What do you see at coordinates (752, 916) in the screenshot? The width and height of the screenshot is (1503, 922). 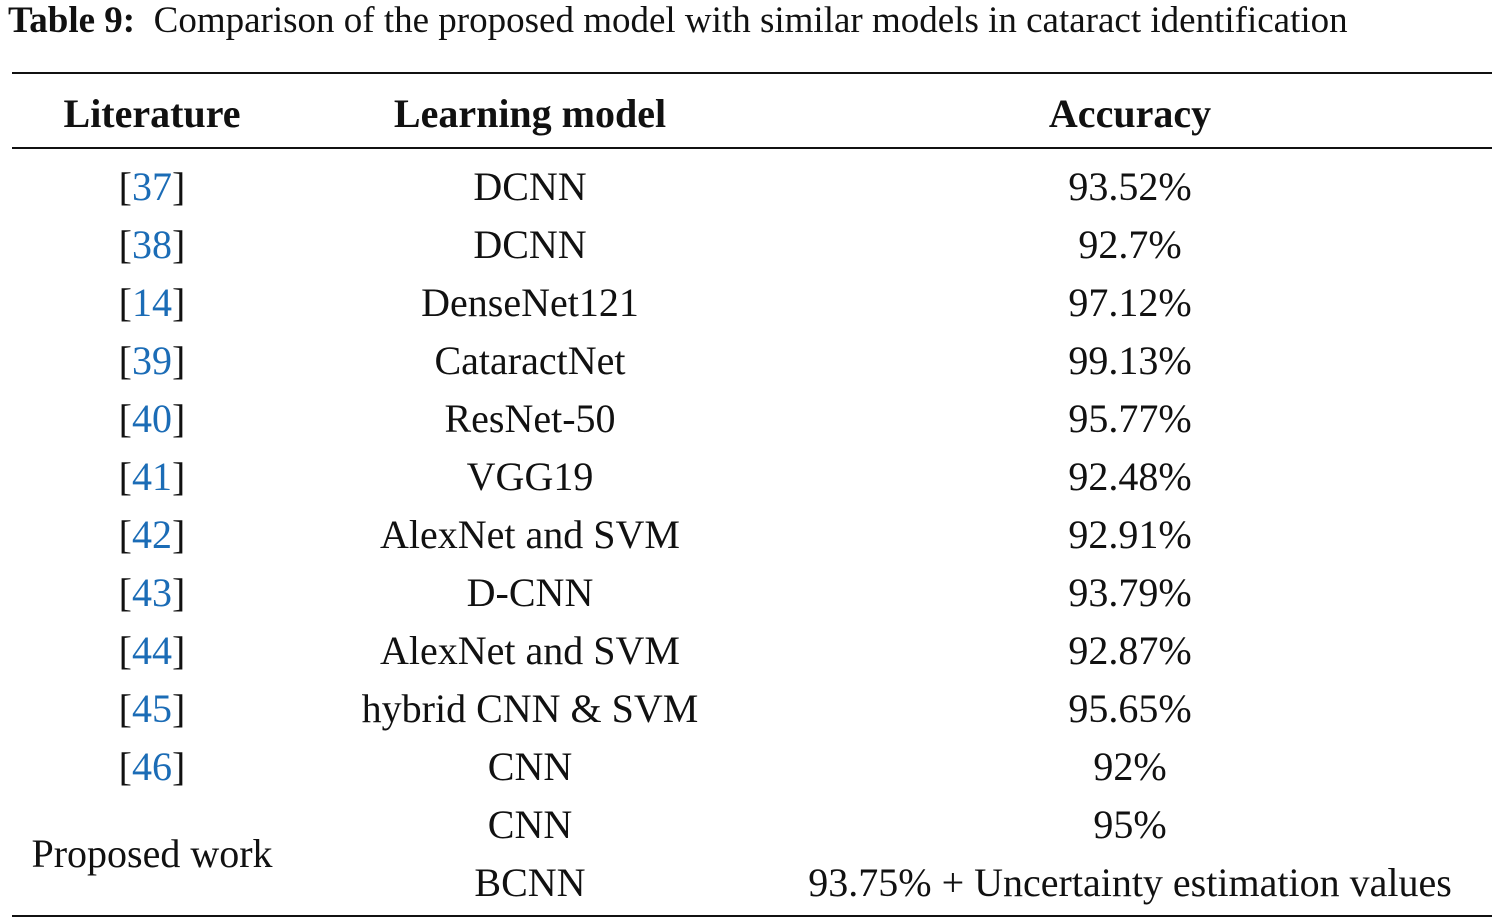 I see `bottom-rule` at bounding box center [752, 916].